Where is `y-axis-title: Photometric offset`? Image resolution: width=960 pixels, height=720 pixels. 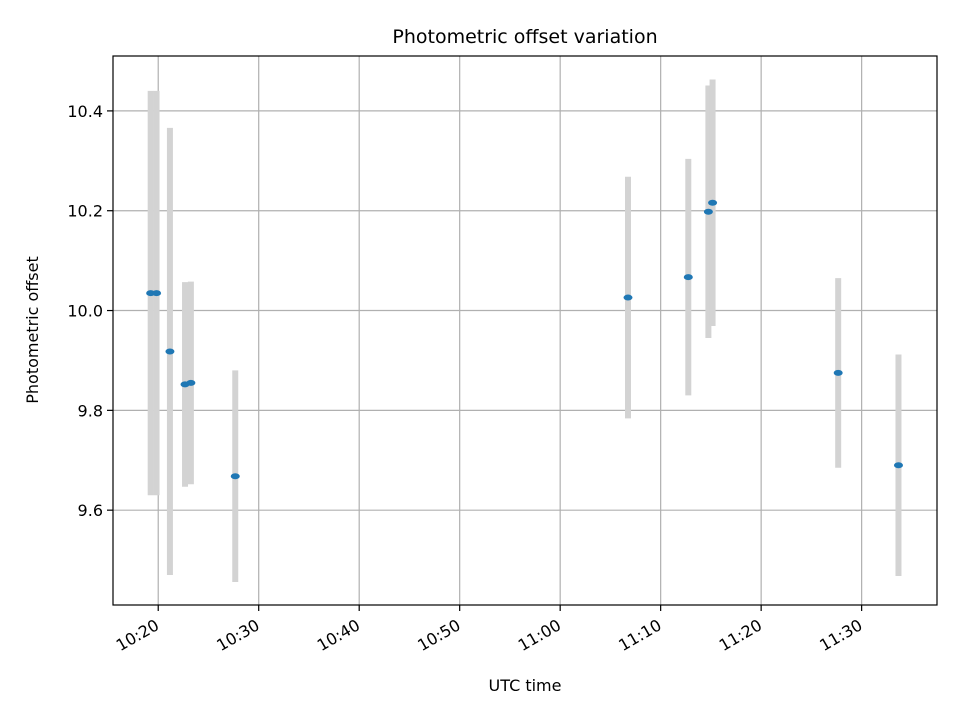 y-axis-title: Photometric offset is located at coordinates (32, 330).